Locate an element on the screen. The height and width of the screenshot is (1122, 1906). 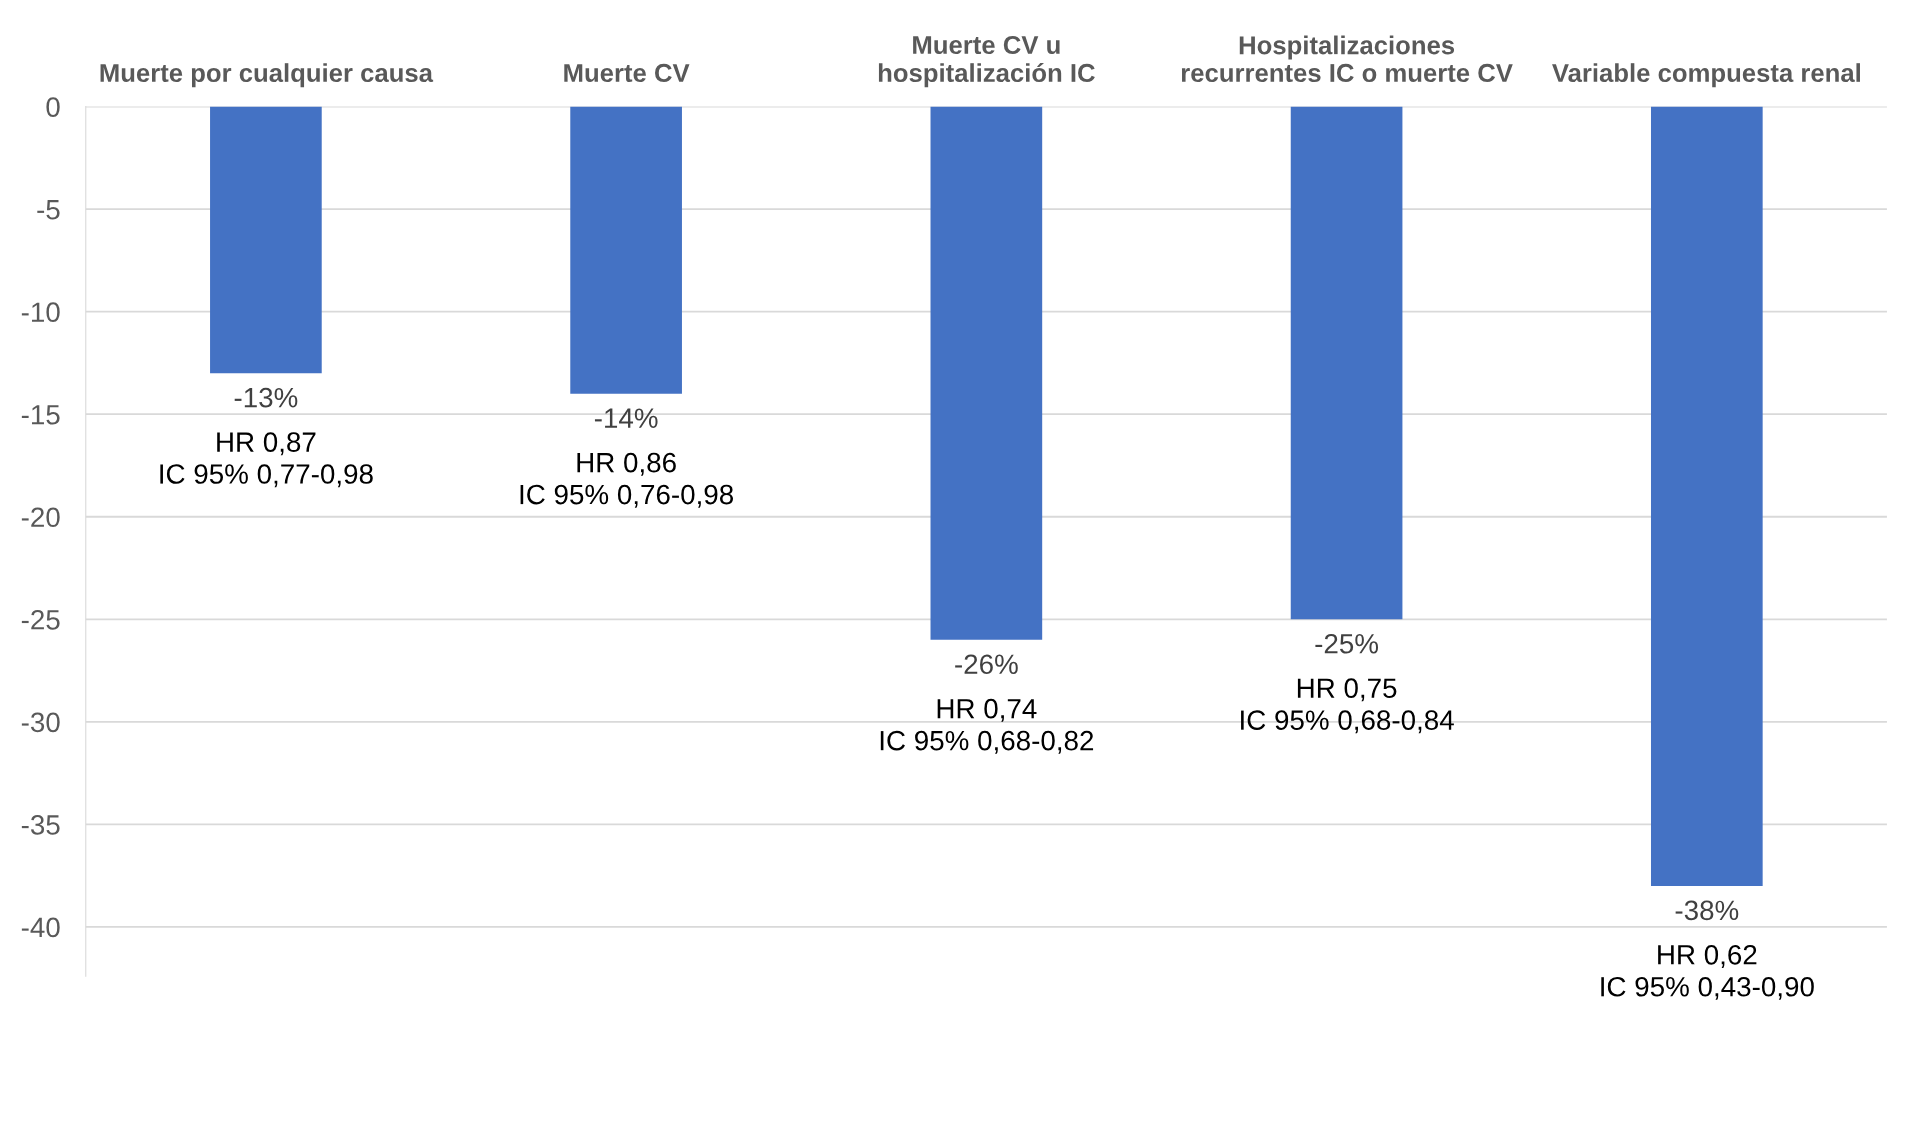
y-tick-label: -35 is located at coordinates (40, 825).